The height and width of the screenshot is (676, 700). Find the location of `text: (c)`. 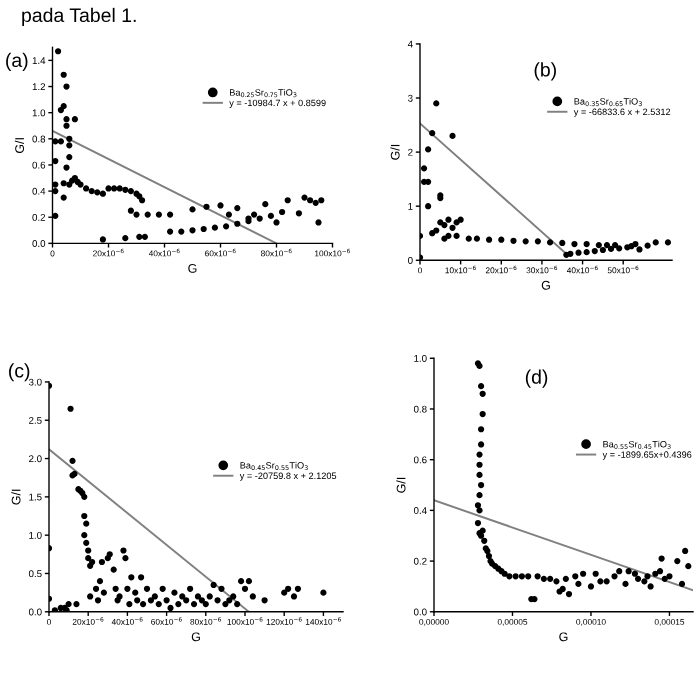

text: (c) is located at coordinates (19, 372).